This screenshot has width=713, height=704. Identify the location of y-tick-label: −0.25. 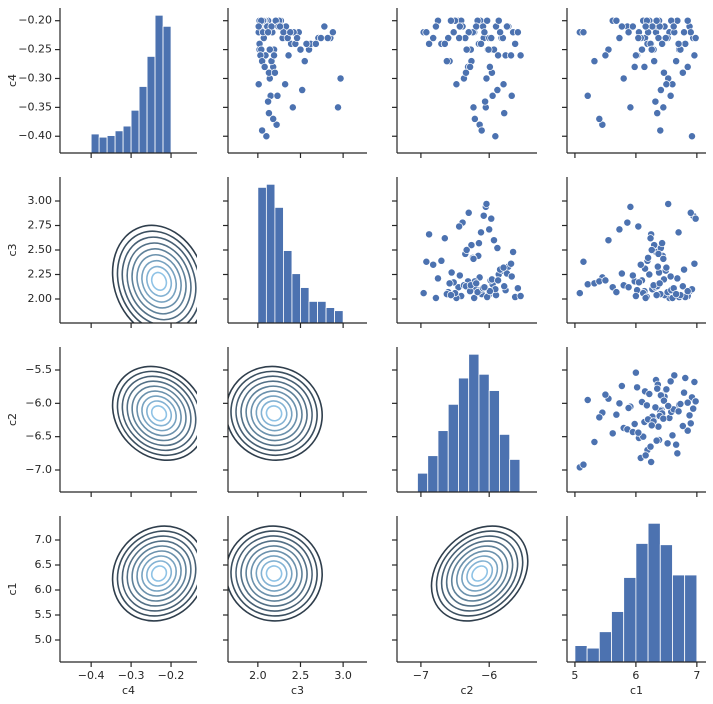
(35, 49).